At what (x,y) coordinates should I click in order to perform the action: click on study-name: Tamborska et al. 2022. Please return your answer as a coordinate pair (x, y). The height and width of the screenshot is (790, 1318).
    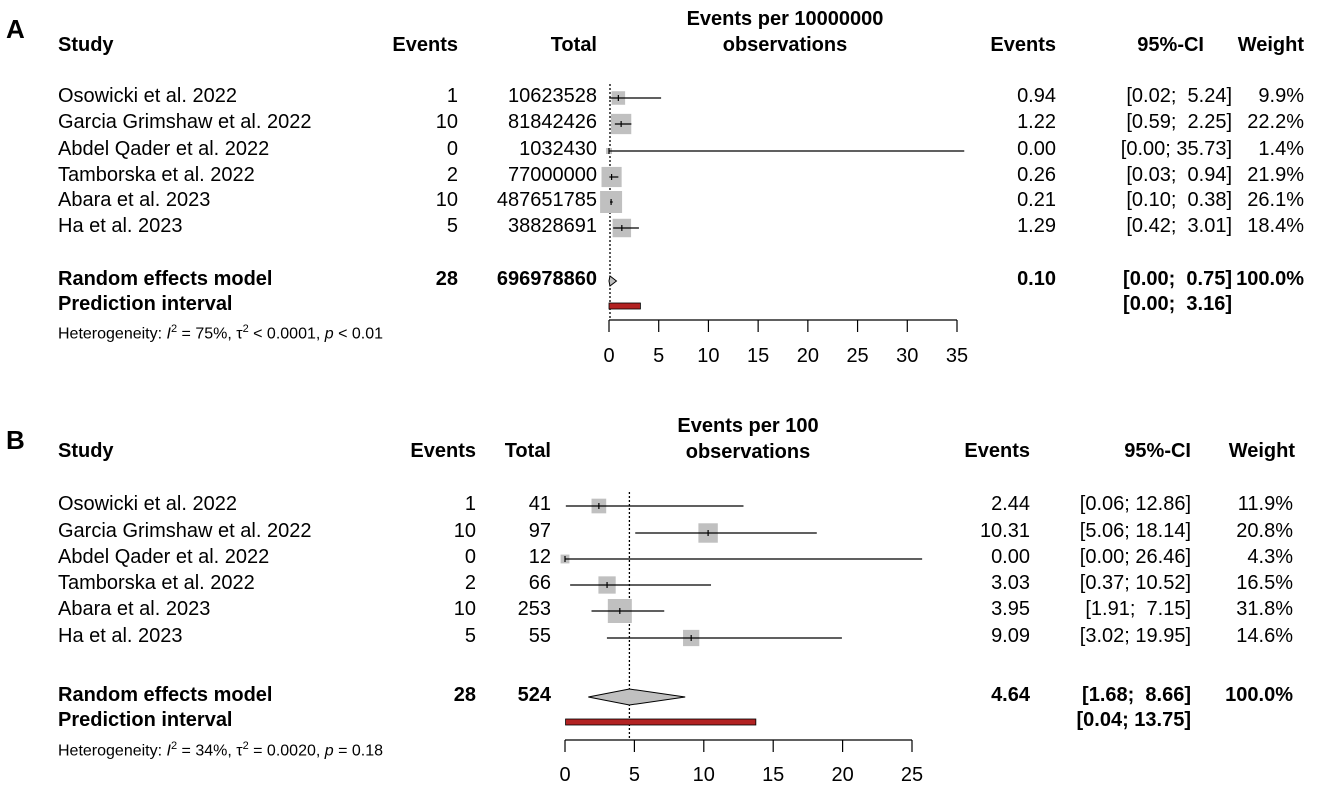
    Looking at the image, I should click on (156, 175).